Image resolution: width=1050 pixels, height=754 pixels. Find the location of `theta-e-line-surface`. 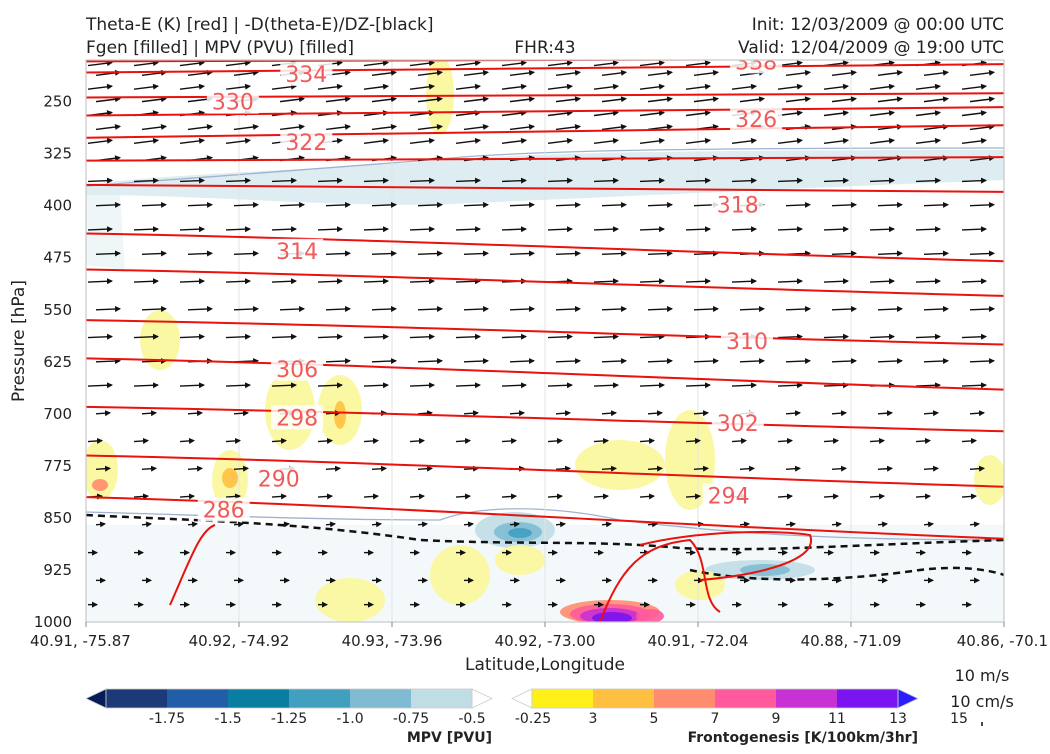

theta-e-line-surface is located at coordinates (192, 565).